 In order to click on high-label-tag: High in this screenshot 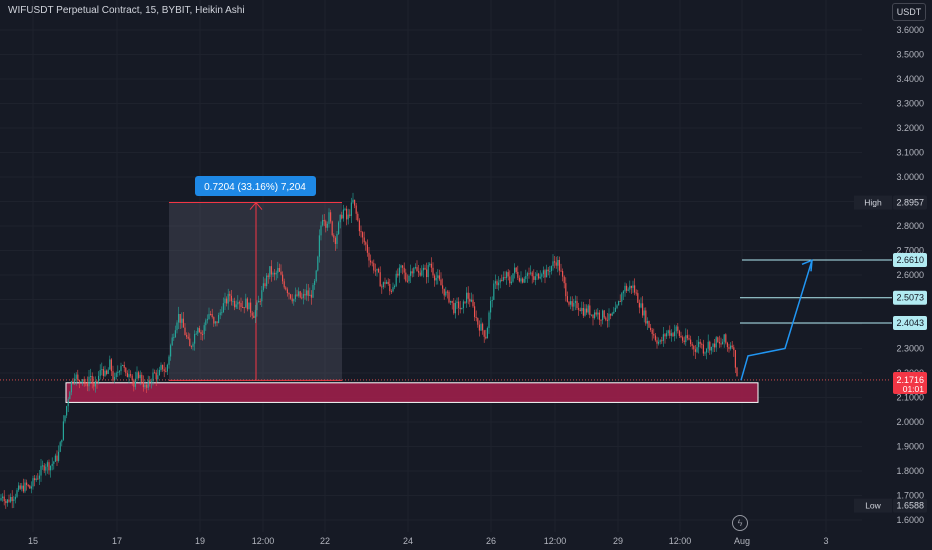, I will do `click(873, 203)`.